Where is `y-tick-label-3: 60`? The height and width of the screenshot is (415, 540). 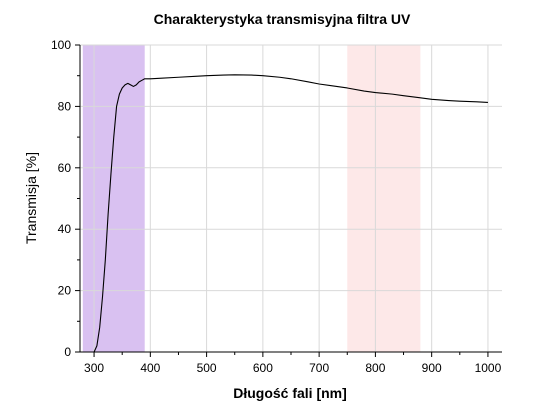 y-tick-label-3: 60 is located at coordinates (65, 168).